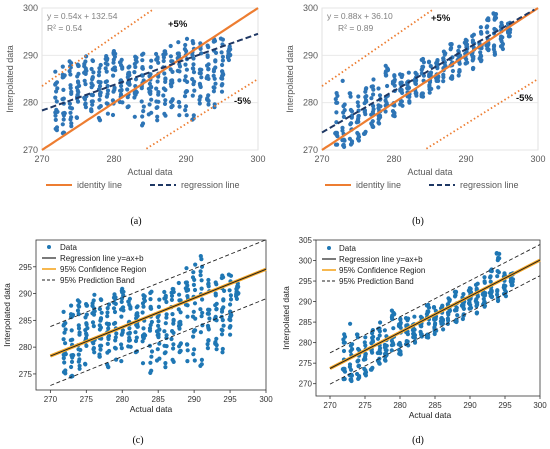 The height and width of the screenshot is (449, 550). Describe the element at coordinates (7, 315) in the screenshot. I see `panel-c-ylabel: Interpolated data` at that location.